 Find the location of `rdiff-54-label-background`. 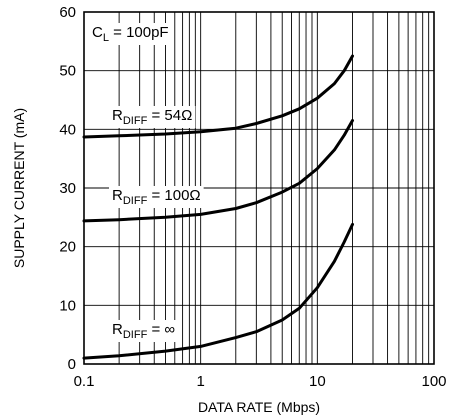

rdiff-54-label-background is located at coordinates (152, 117).